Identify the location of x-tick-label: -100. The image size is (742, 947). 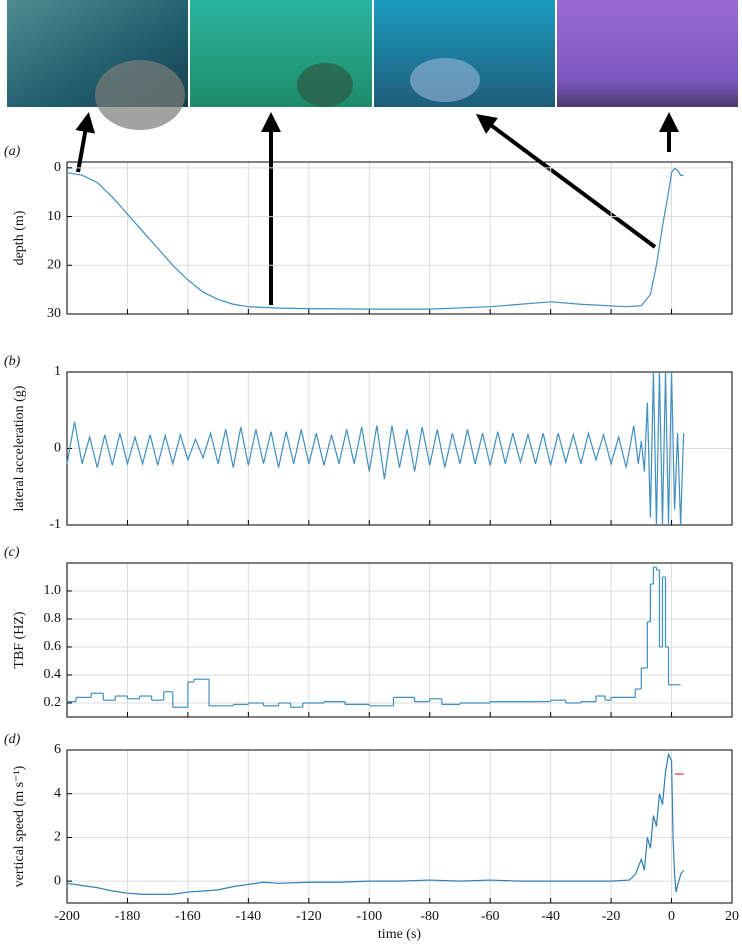
(369, 916).